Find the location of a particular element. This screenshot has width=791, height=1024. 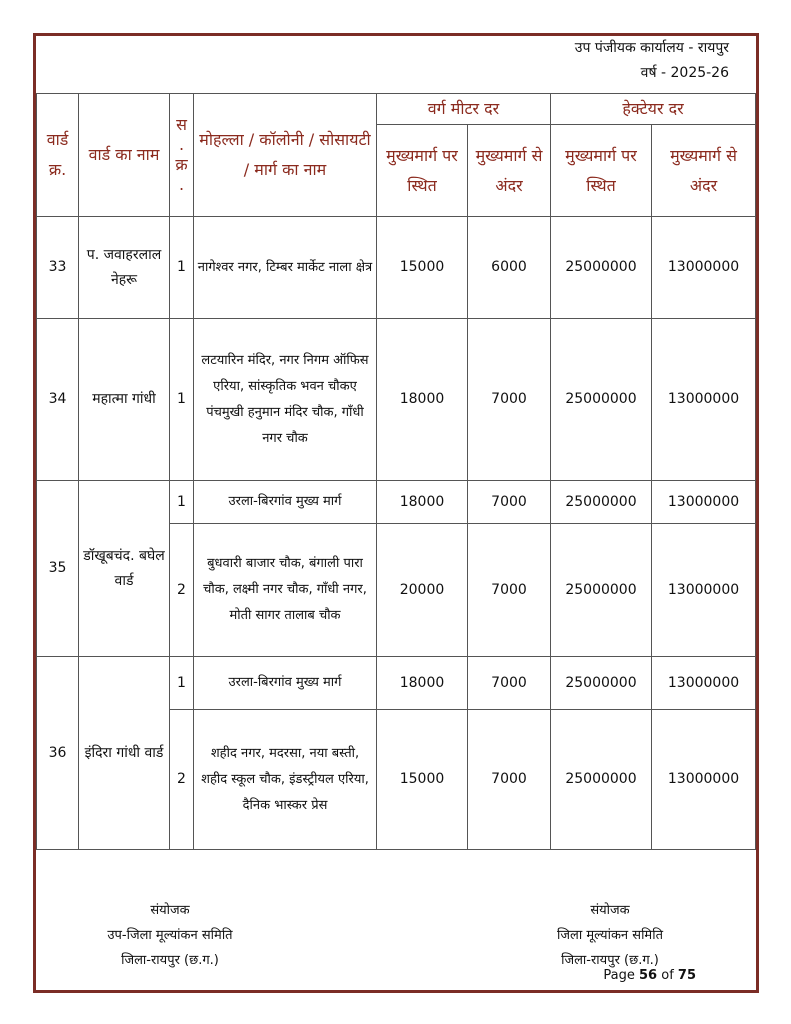

ward-no: 33 is located at coordinates (57, 267).